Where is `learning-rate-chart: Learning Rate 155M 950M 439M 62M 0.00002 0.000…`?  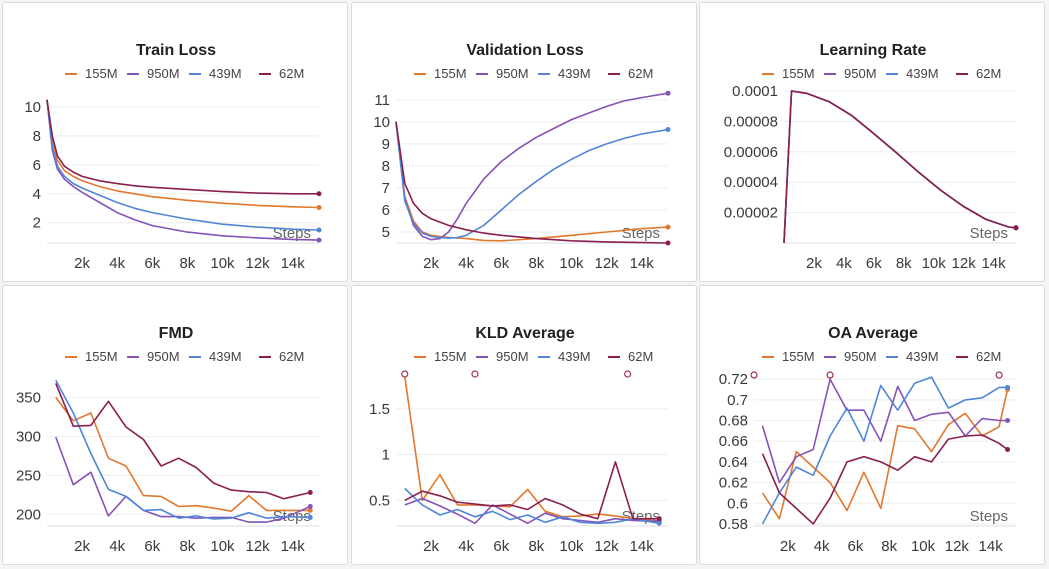 learning-rate-chart: Learning Rate 155M 950M 439M 62M 0.00002 0.000… is located at coordinates (871, 157).